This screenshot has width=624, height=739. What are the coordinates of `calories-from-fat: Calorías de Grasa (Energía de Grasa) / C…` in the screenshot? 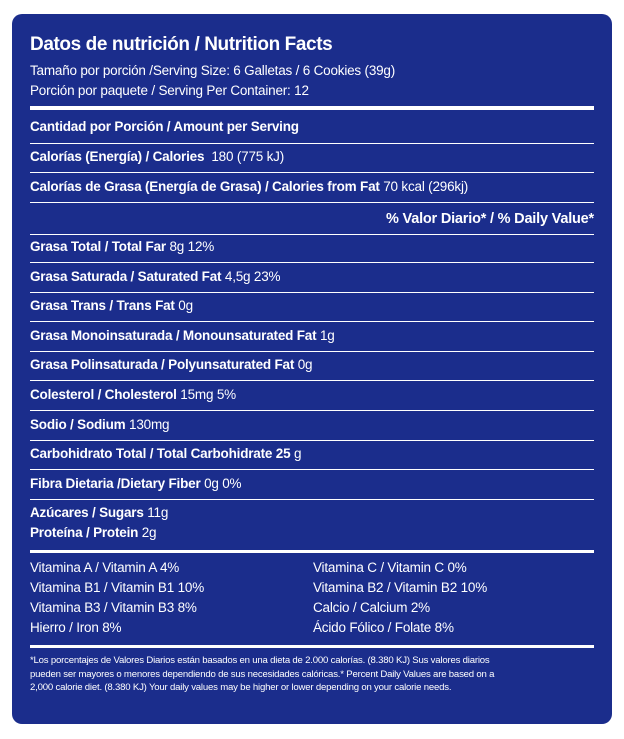 It's located at (249, 187).